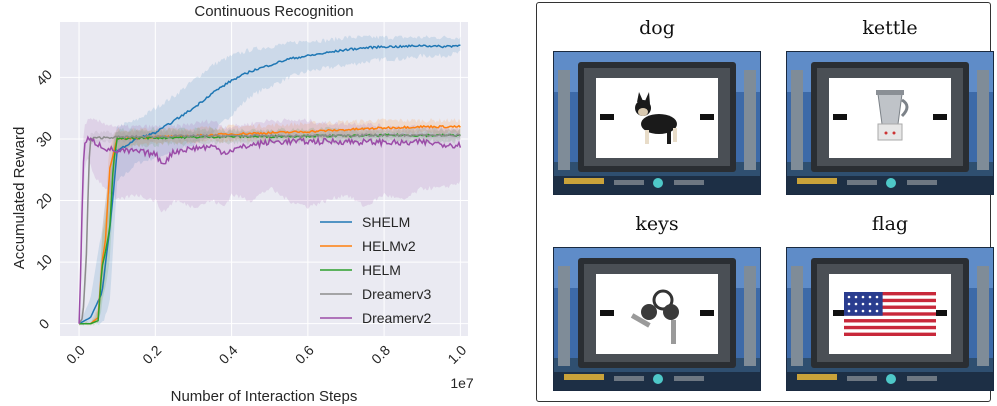  I want to click on dog-body, so click(659, 124).